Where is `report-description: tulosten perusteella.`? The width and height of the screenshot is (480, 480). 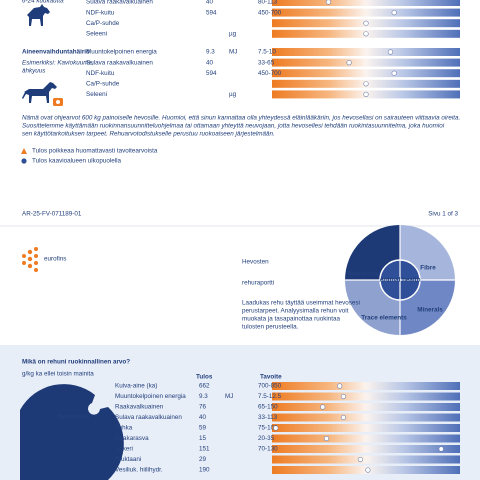
report-description: tulosten perusteella. is located at coordinates (270, 327).